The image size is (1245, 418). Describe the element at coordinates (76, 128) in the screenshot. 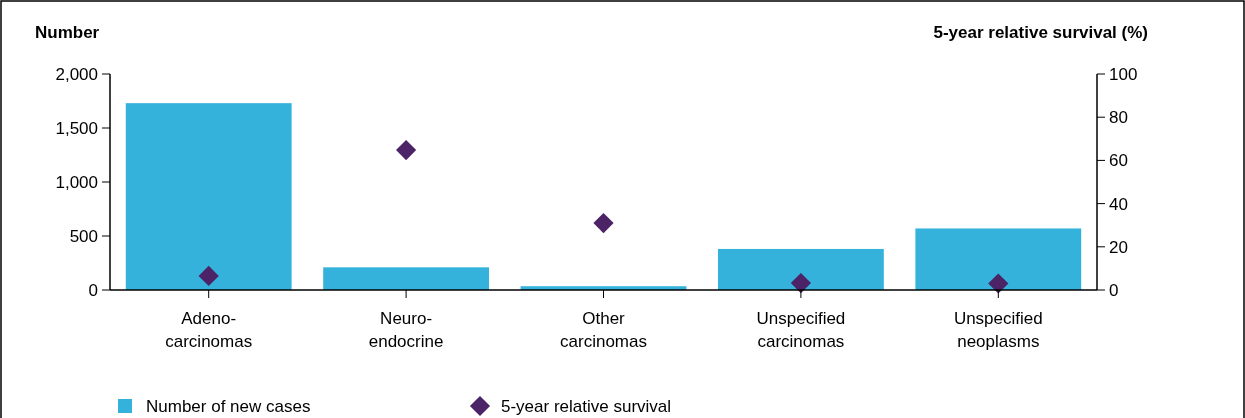

I see `y-tick-label: 1,500` at that location.